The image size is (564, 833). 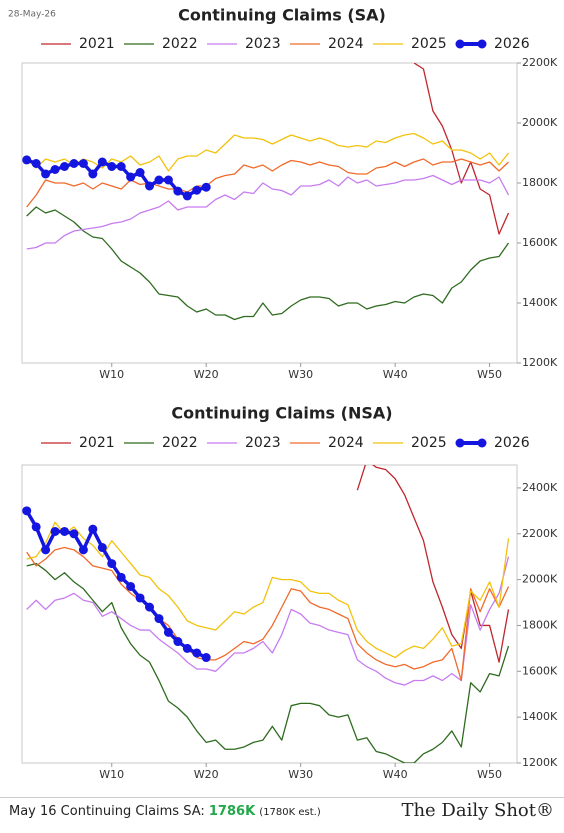 I want to click on y-tick-label: 2400K, so click(x=540, y=487).